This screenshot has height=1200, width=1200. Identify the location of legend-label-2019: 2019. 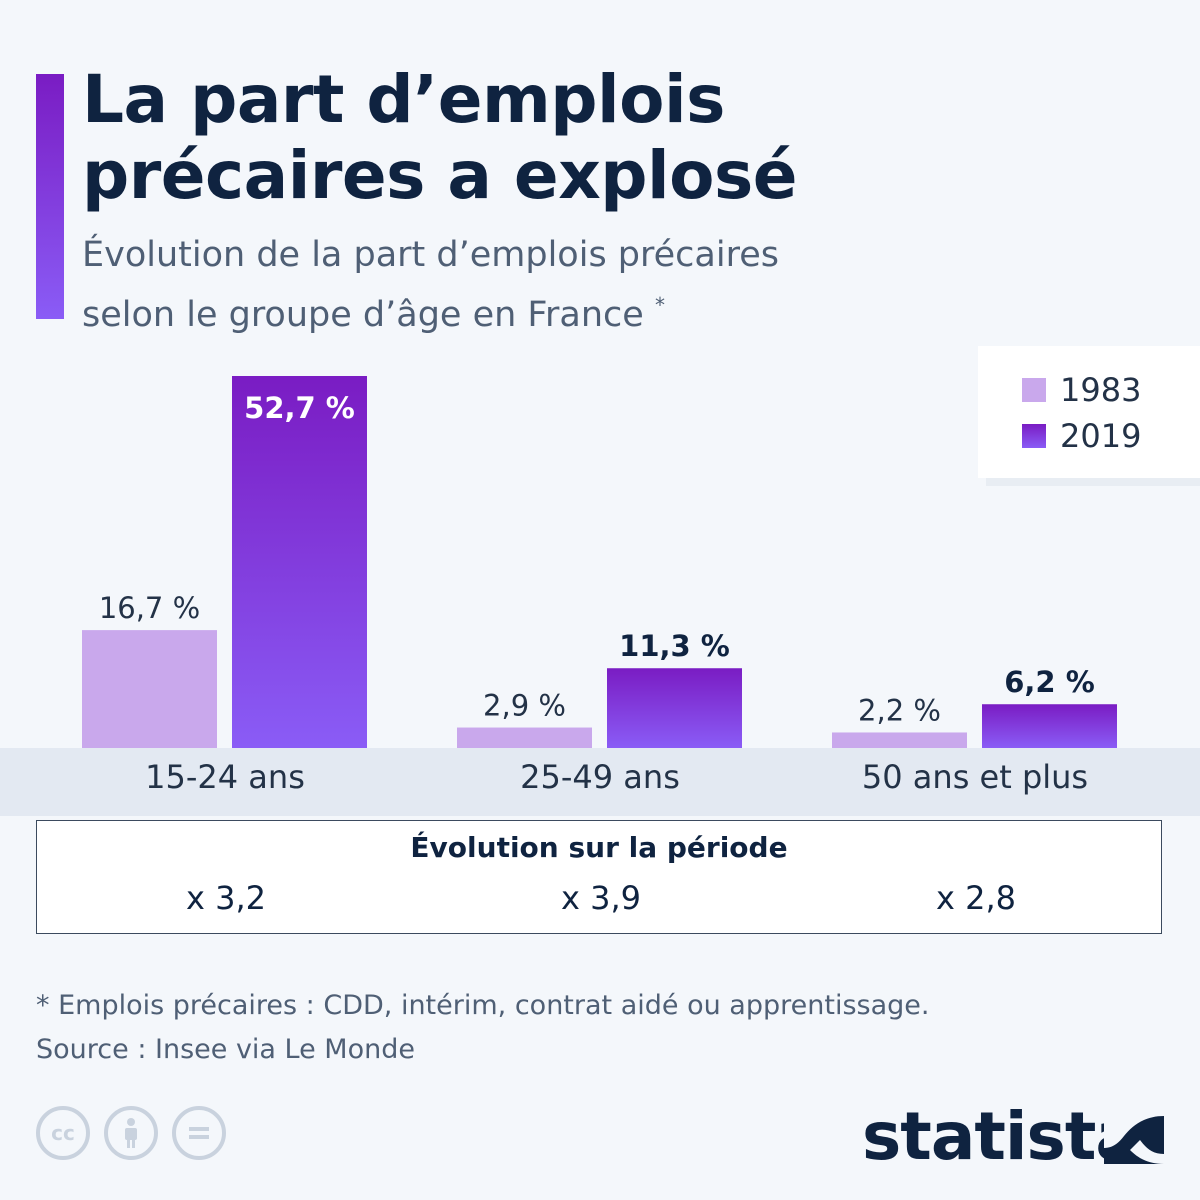
(1101, 436).